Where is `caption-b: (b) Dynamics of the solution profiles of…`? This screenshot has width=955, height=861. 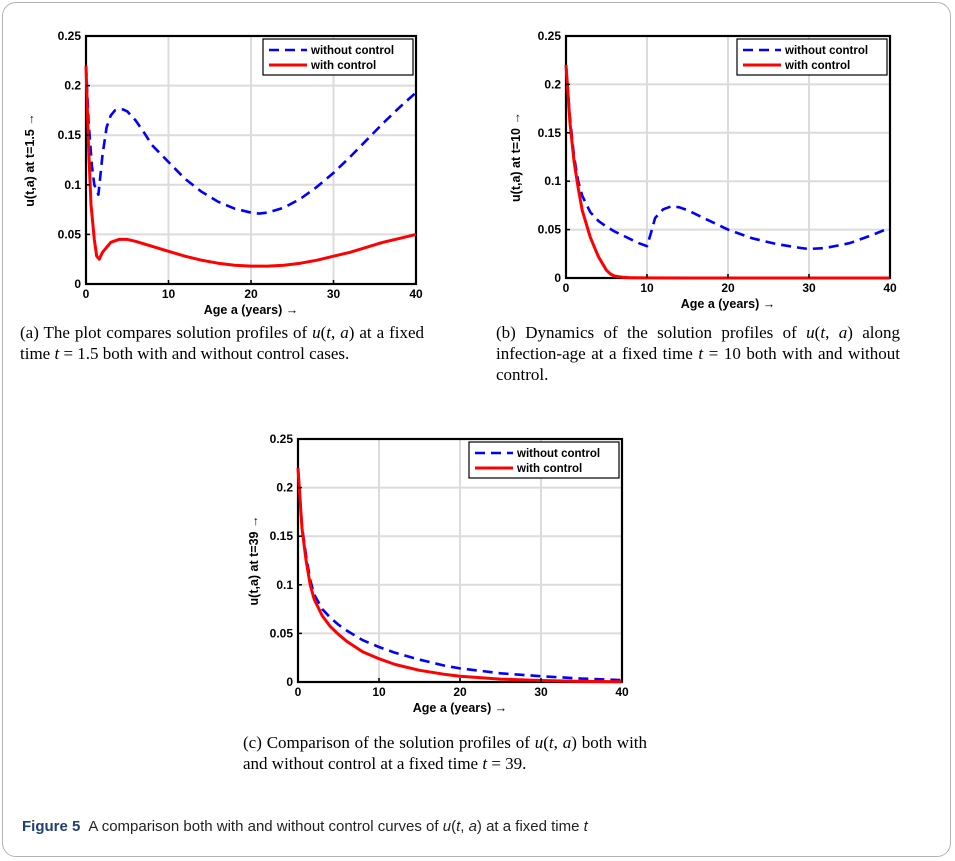 caption-b: (b) Dynamics of the solution profiles of… is located at coordinates (698, 353).